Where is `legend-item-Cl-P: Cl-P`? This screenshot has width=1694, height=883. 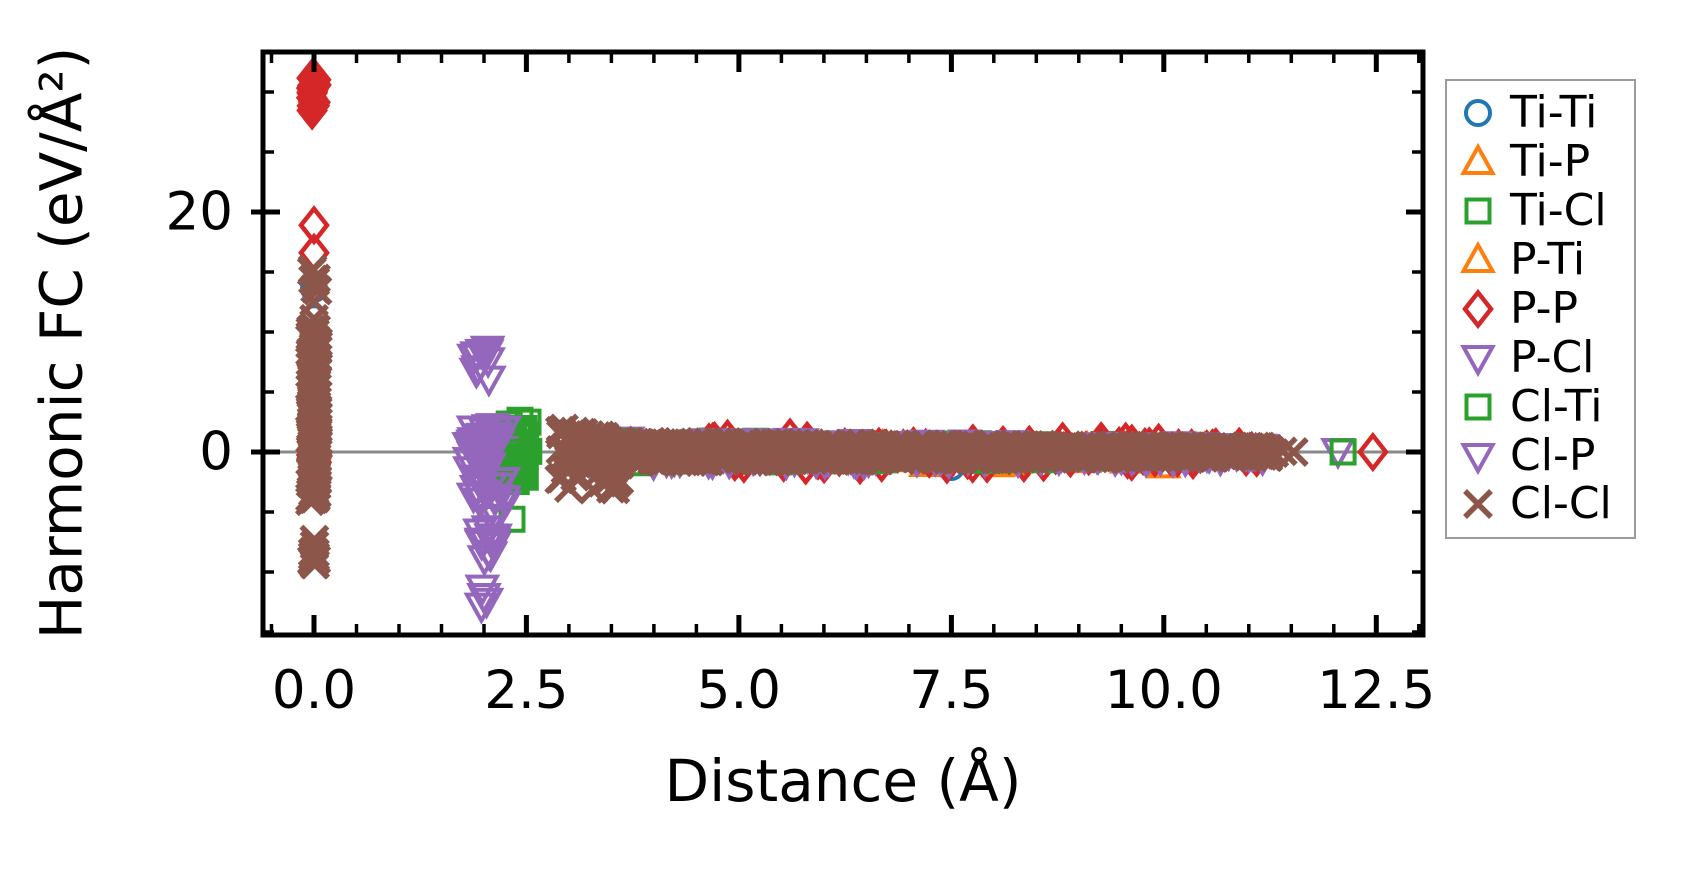
legend-item-Cl-P: Cl-P is located at coordinates (1542, 455).